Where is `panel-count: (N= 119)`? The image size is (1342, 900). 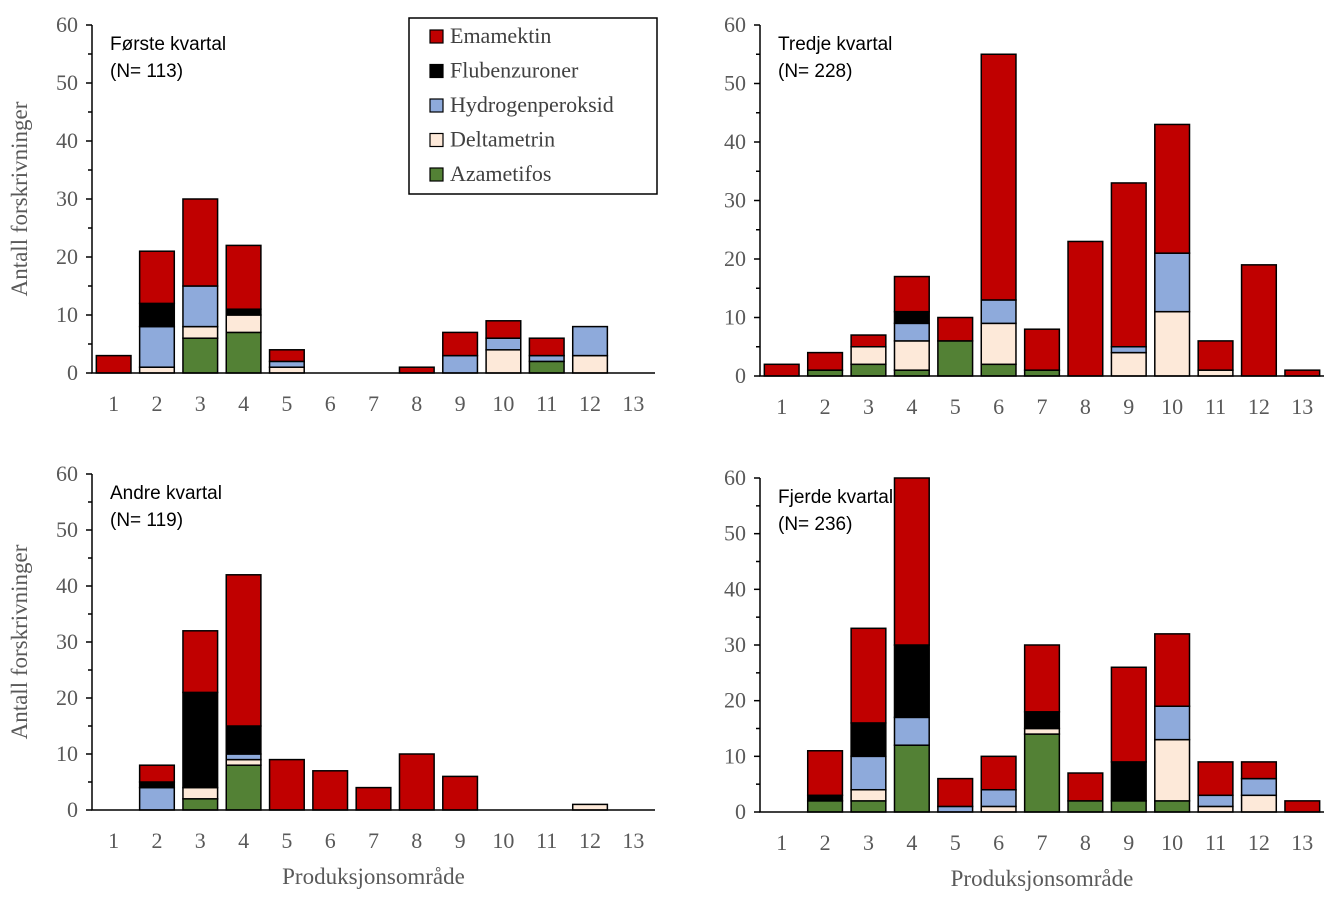 panel-count: (N= 119) is located at coordinates (146, 520).